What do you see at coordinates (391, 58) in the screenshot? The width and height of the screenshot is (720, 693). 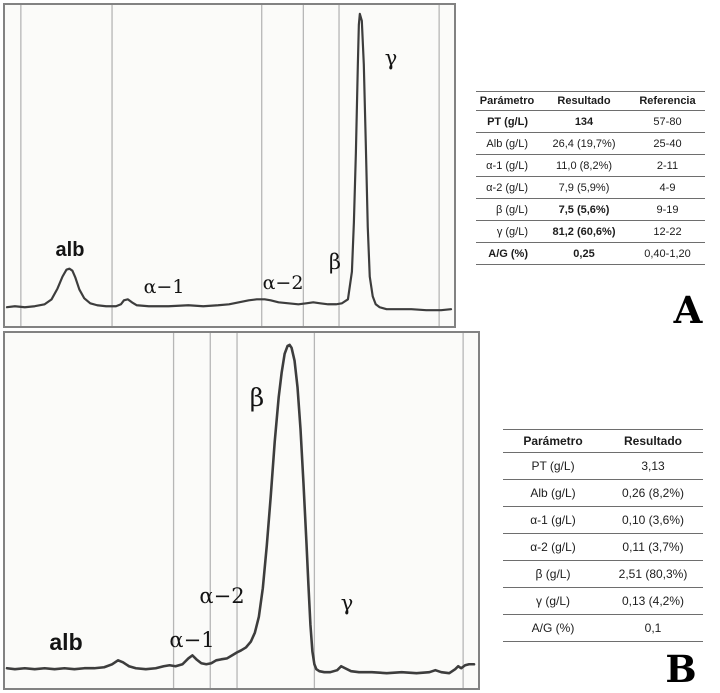 I see `zone-label-gamma-a: γ` at bounding box center [391, 58].